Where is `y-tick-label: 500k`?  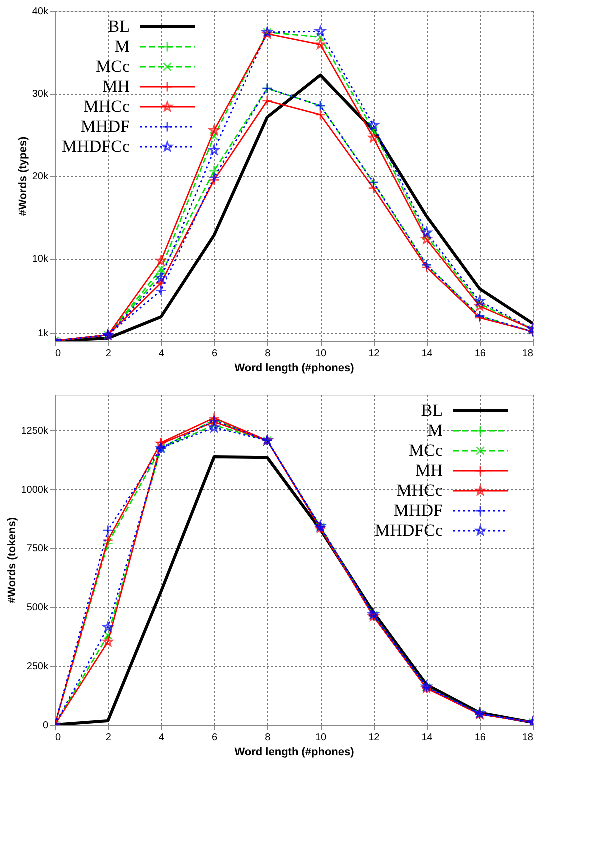 y-tick-label: 500k is located at coordinates (38, 608).